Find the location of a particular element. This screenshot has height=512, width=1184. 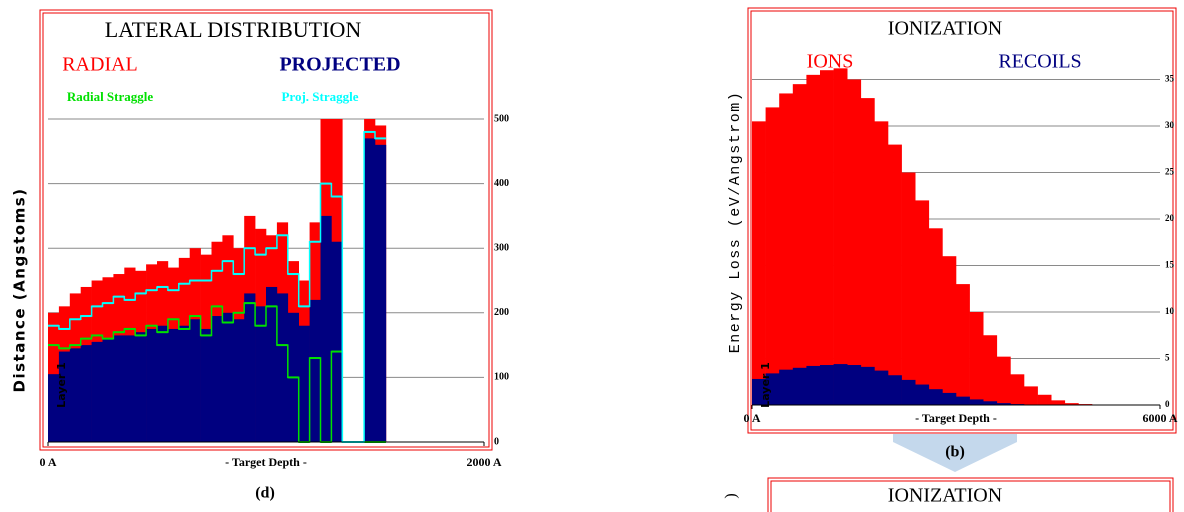

caption: (b) is located at coordinates (955, 452).